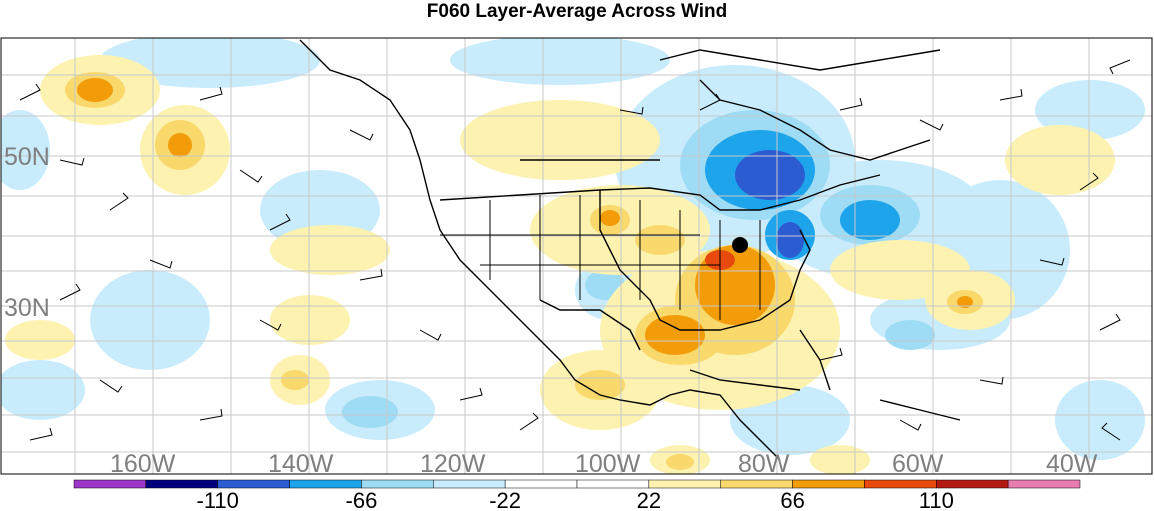  Describe the element at coordinates (27, 157) in the screenshot. I see `lat-label-50n: 50N` at that location.